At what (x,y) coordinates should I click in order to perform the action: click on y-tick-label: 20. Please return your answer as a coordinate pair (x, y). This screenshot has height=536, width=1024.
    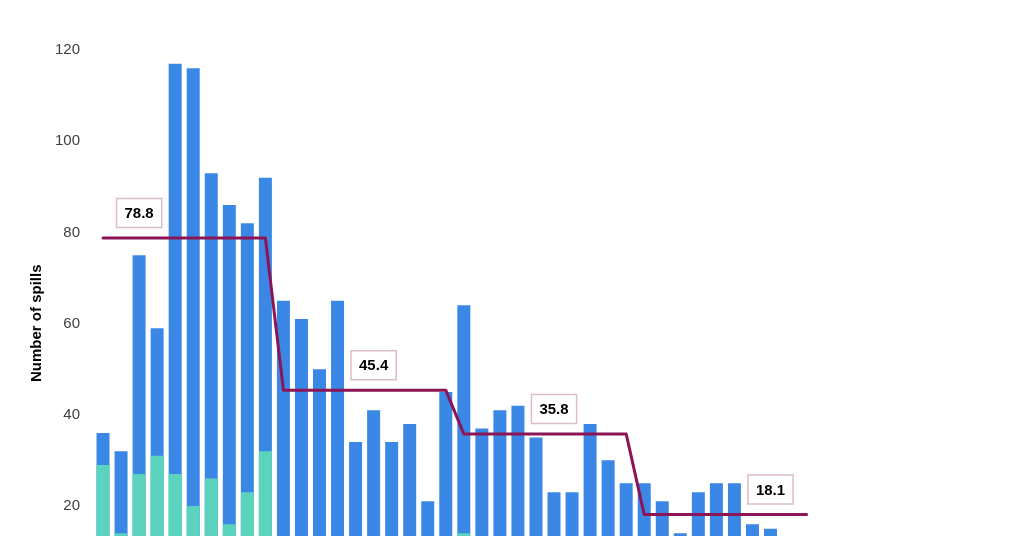
    Looking at the image, I should click on (71, 505).